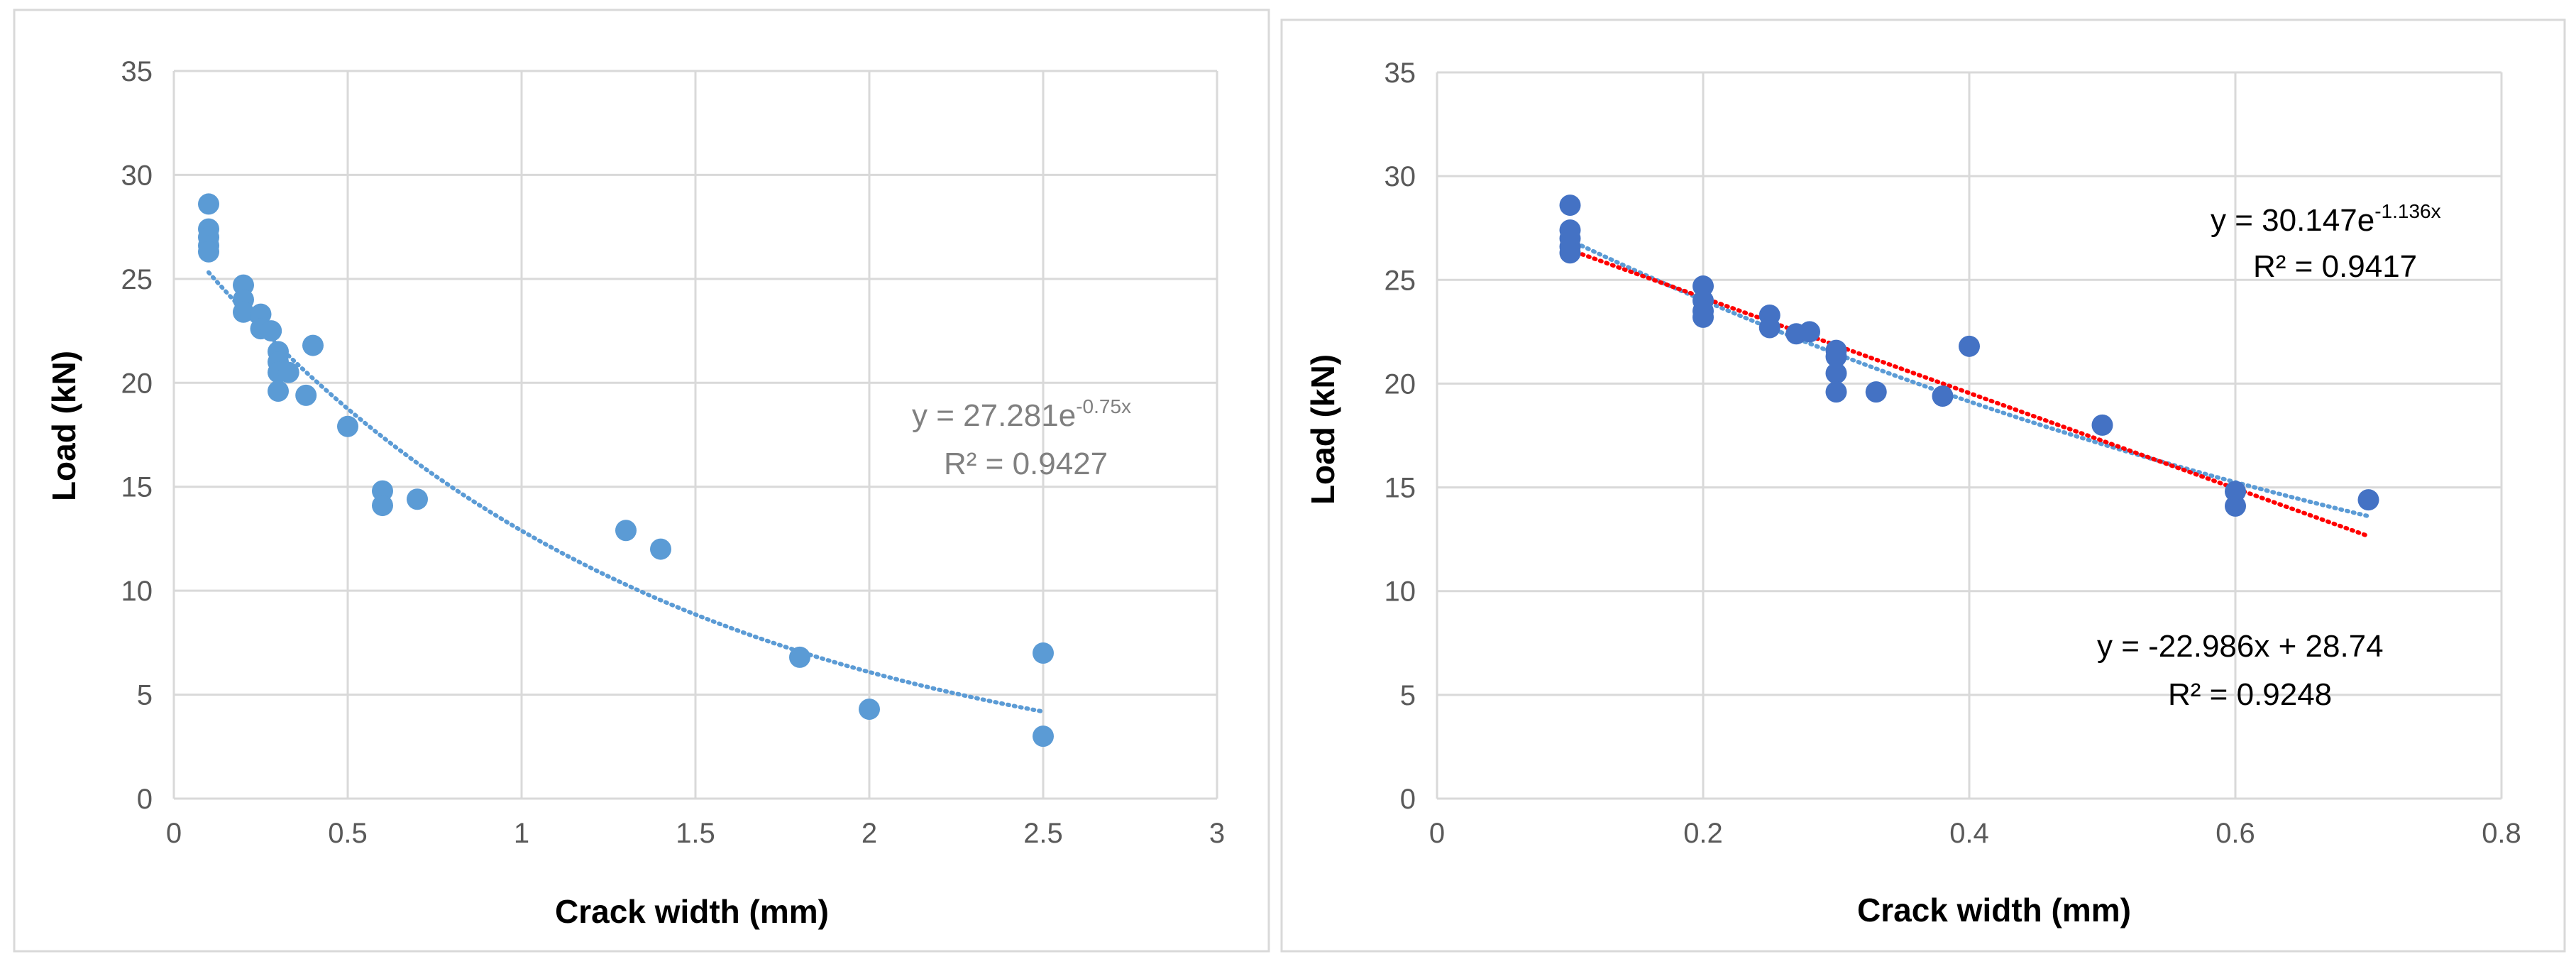  Describe the element at coordinates (692, 912) in the screenshot. I see `left-xlabel: Crack width (mm)` at that location.